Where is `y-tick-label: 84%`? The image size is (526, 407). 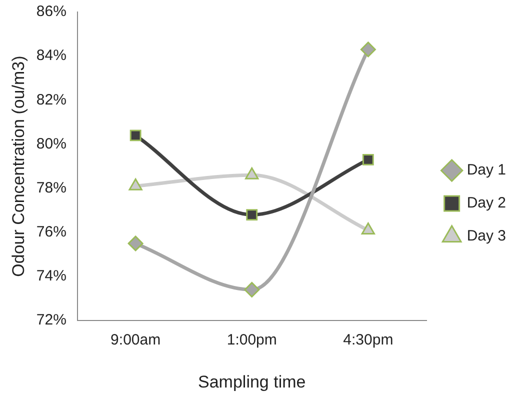 y-tick-label: 84% is located at coordinates (51, 55).